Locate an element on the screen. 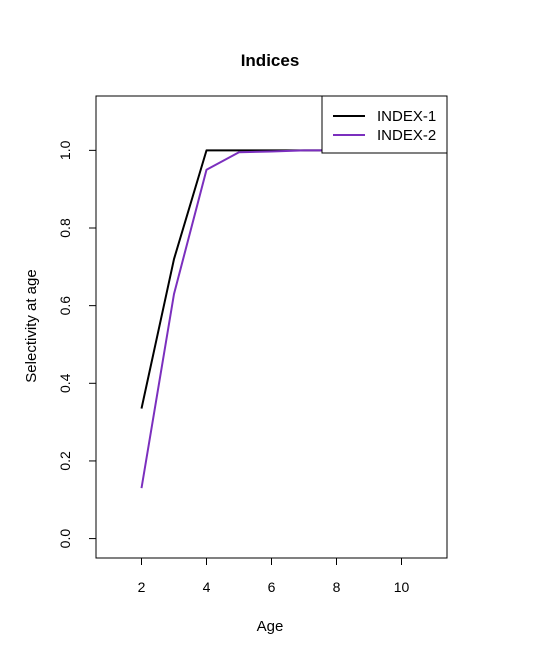 The image size is (544, 653). x-tick-label: 8 is located at coordinates (337, 587).